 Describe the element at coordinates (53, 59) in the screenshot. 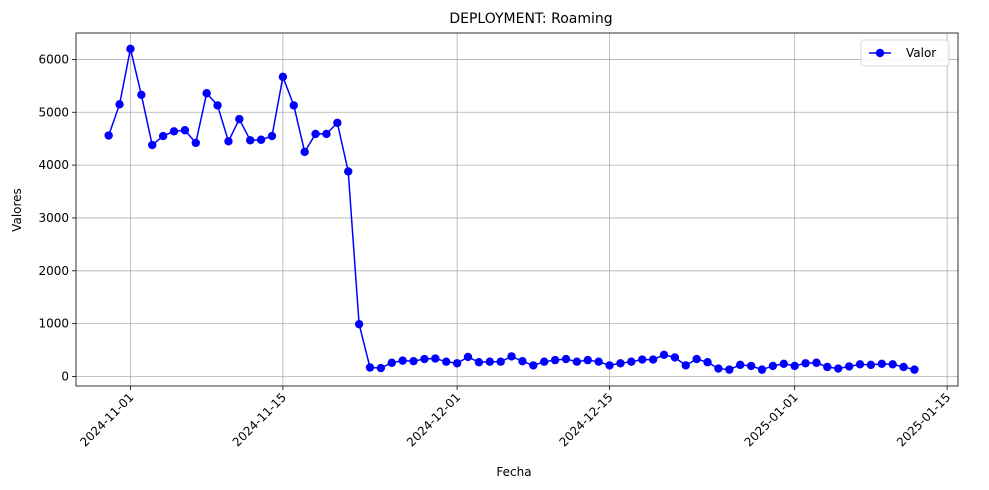

I see `y-tick-label: 6000` at that location.